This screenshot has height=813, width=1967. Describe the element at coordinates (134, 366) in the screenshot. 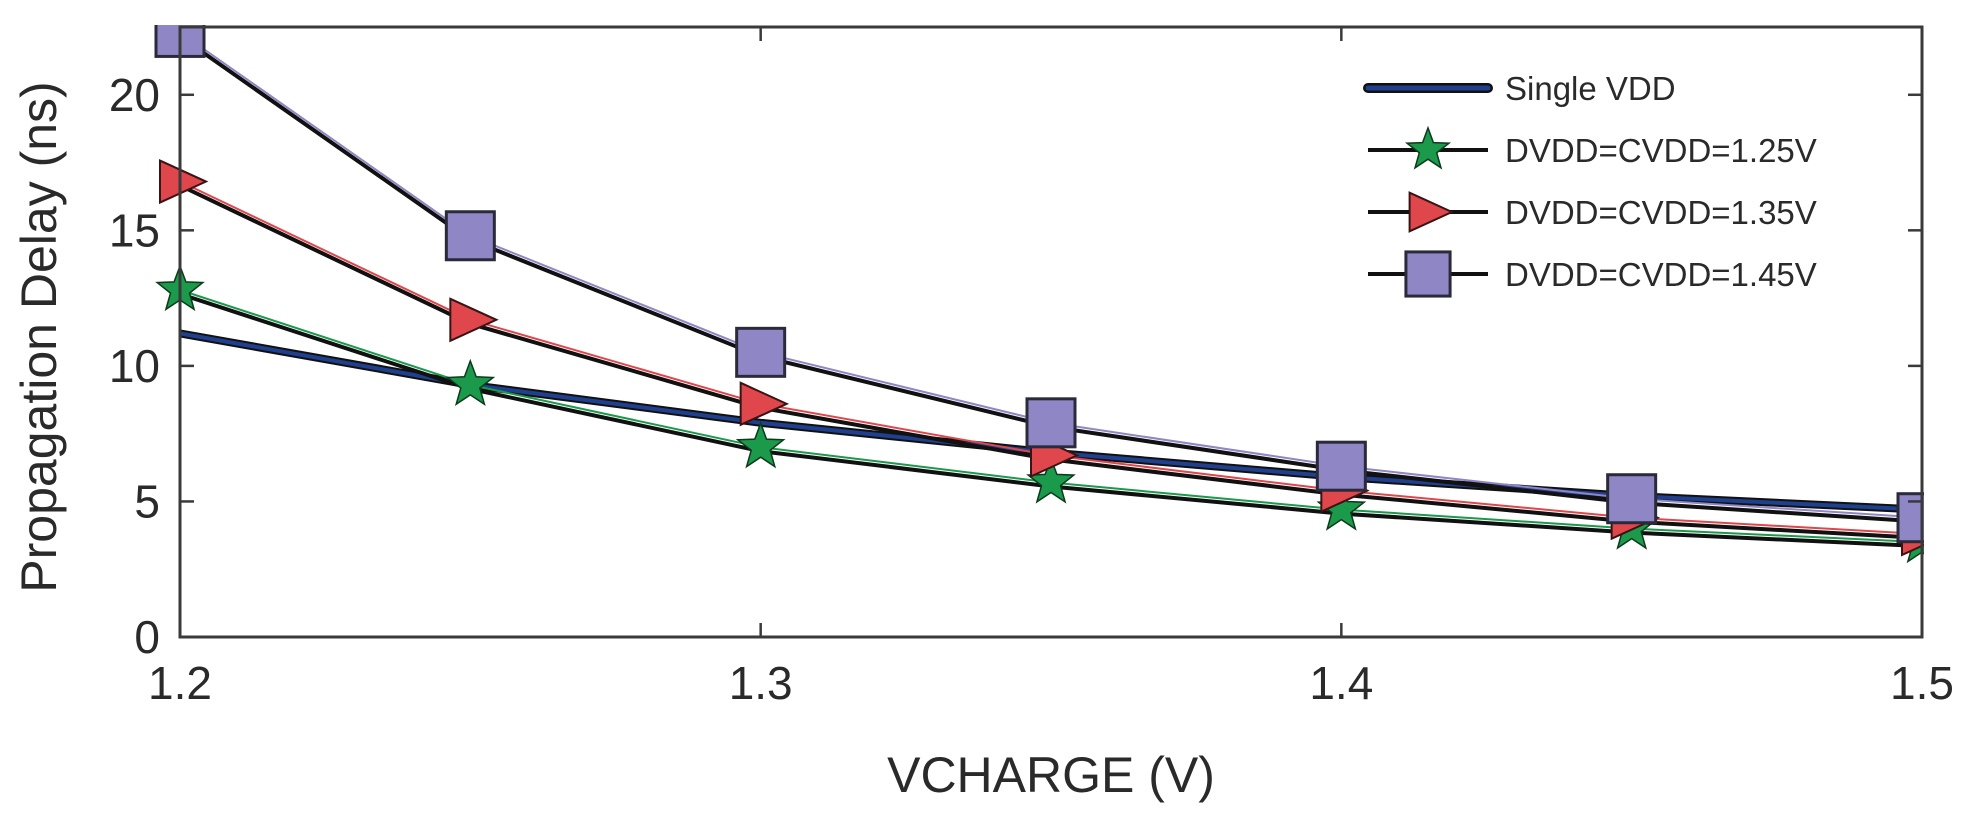

I see `y-tick-label: 10` at that location.